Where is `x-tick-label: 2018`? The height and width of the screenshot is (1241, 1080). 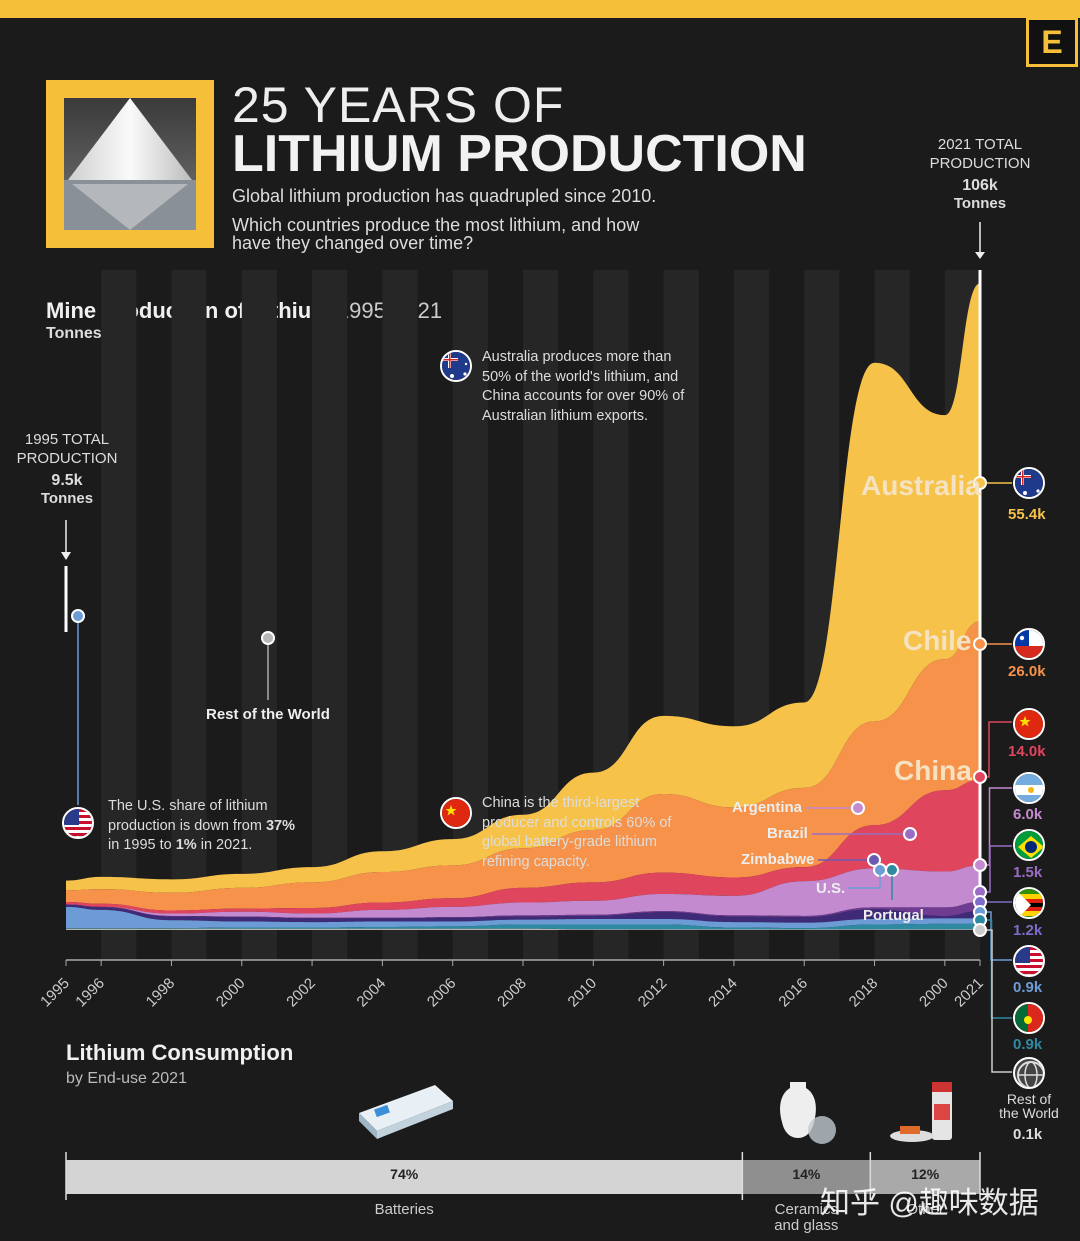 x-tick-label: 2018 is located at coordinates (864, 993).